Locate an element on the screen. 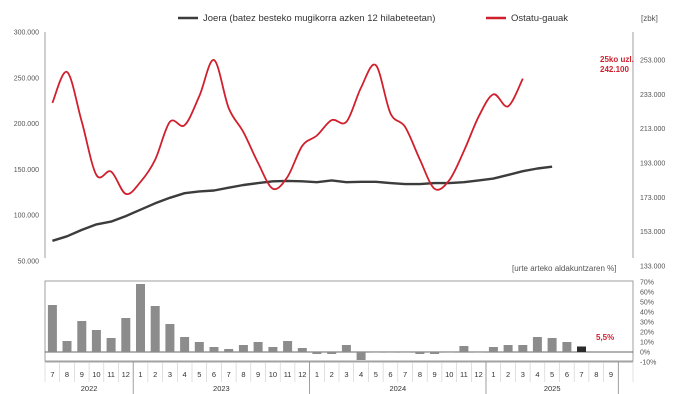 The width and height of the screenshot is (684, 394). bottom-tick-label: 50% is located at coordinates (647, 303).